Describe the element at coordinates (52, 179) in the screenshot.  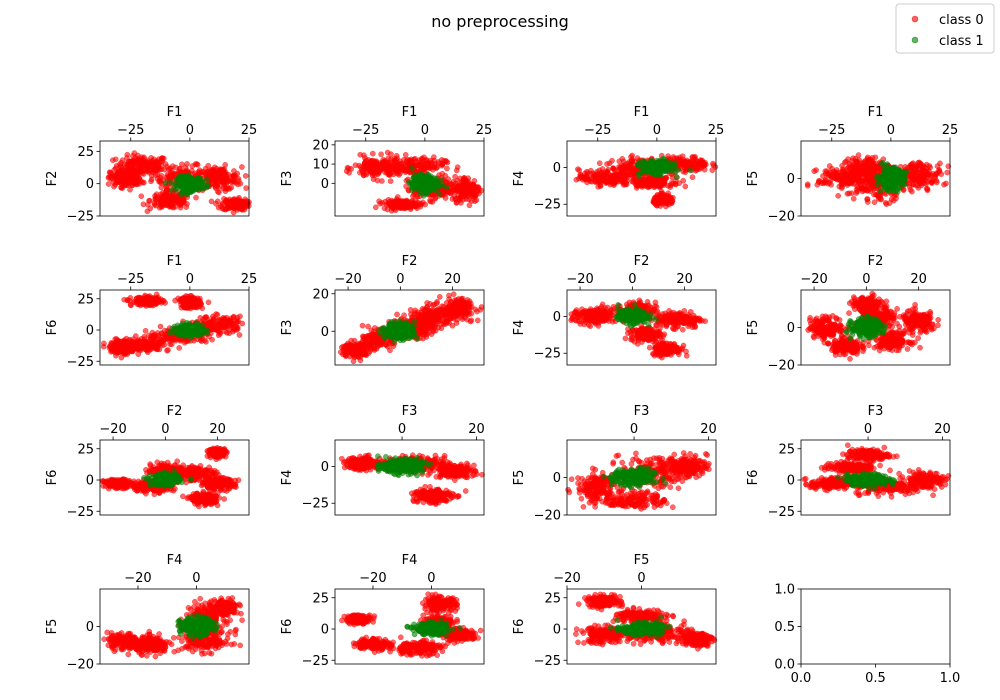
I see `y-axis-label: F2` at that location.